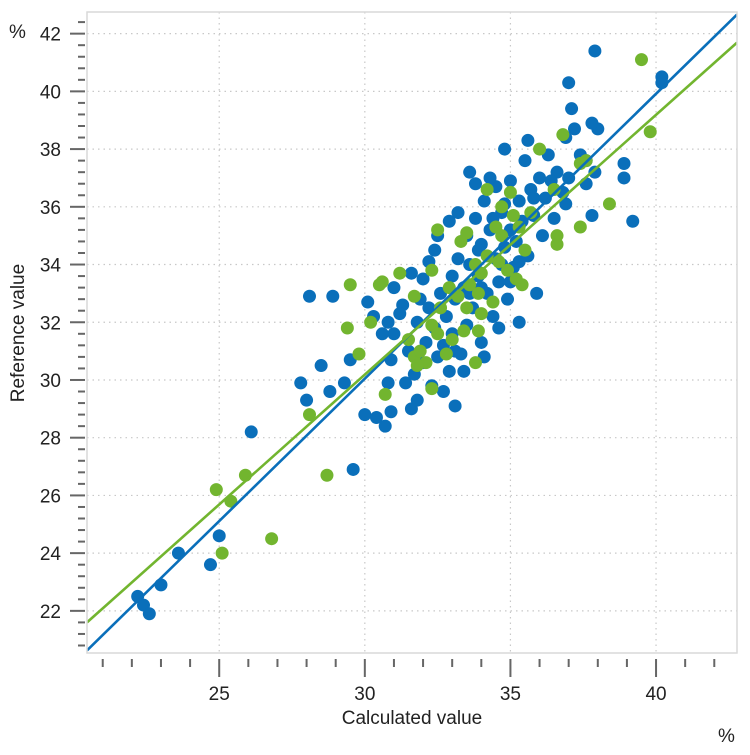 This screenshot has height=755, width=750. I want to click on x-tick-label: 35, so click(510, 694).